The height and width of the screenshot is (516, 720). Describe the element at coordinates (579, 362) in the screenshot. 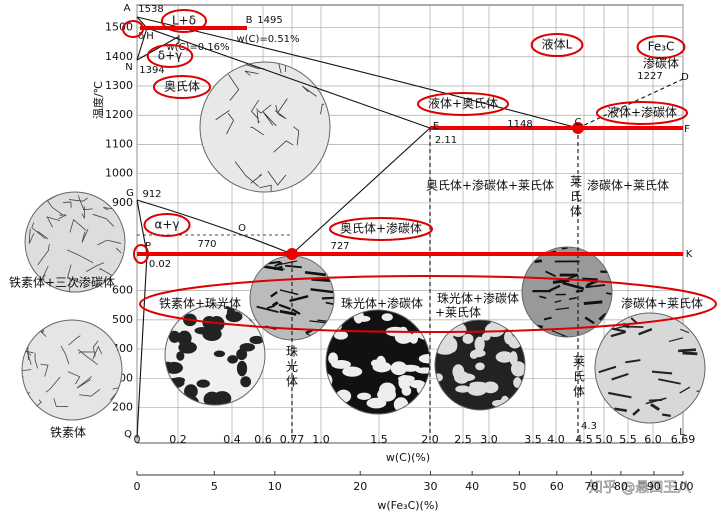

I see `vertical-label-char: 莱` at that location.